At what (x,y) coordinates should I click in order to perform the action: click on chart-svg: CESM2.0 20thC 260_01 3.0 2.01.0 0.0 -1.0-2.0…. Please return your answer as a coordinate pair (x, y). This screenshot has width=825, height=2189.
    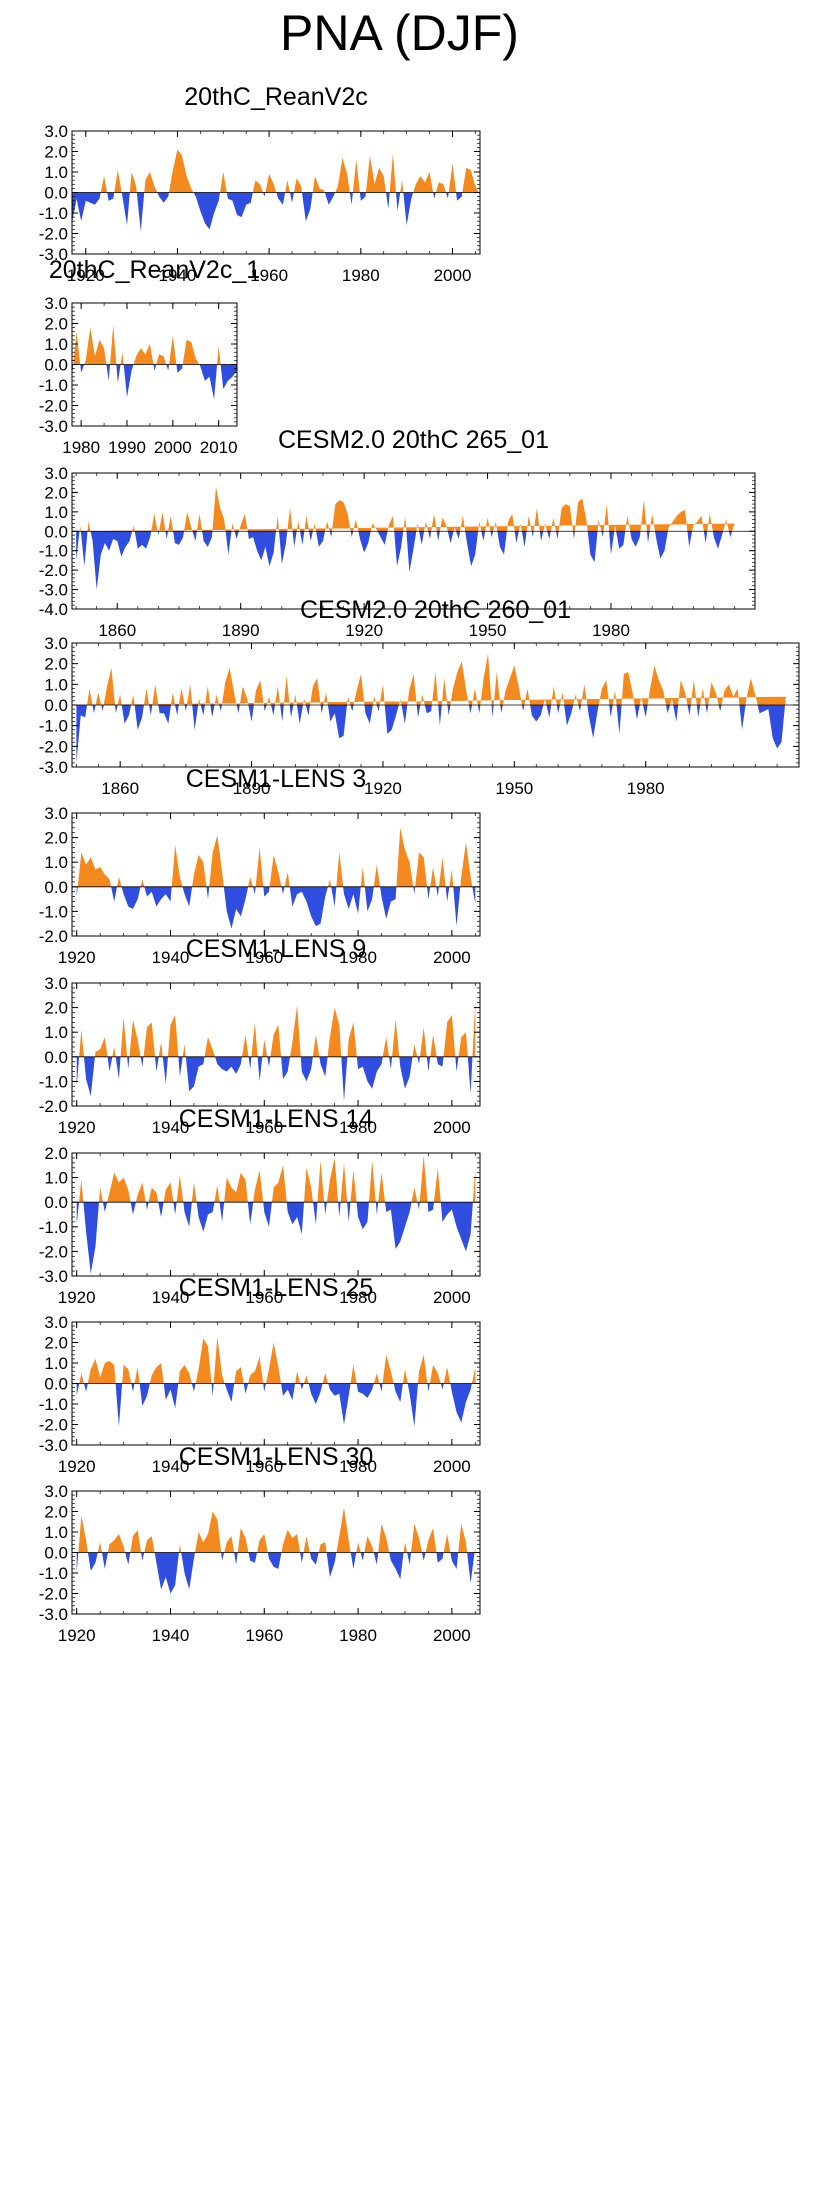
    Looking at the image, I should click on (419, 697).